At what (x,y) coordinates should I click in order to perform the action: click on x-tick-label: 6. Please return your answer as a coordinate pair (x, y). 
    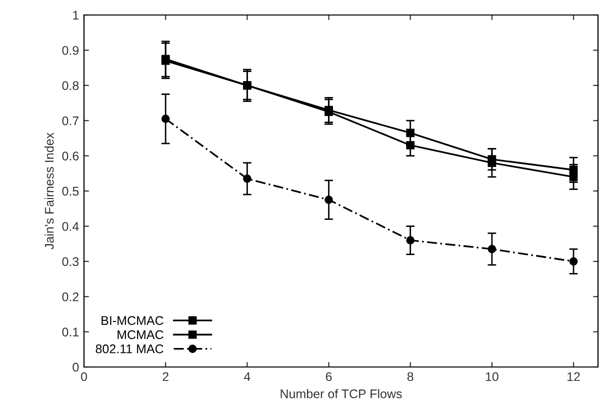
    Looking at the image, I should click on (329, 377).